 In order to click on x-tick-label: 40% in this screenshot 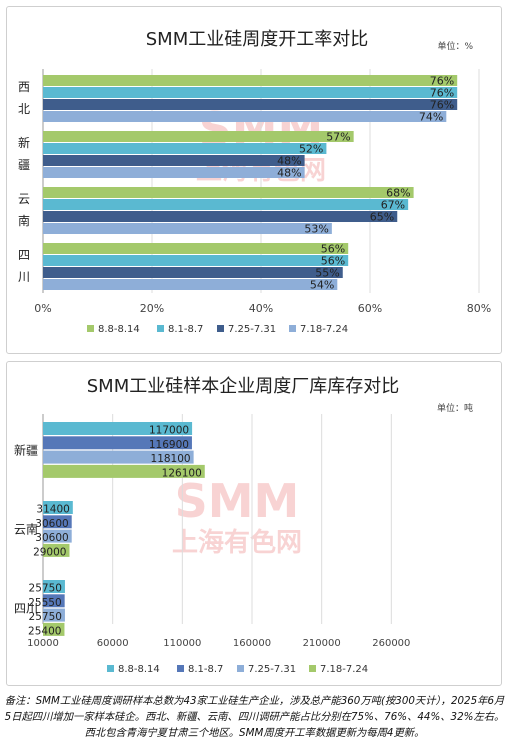, I will do `click(261, 308)`.